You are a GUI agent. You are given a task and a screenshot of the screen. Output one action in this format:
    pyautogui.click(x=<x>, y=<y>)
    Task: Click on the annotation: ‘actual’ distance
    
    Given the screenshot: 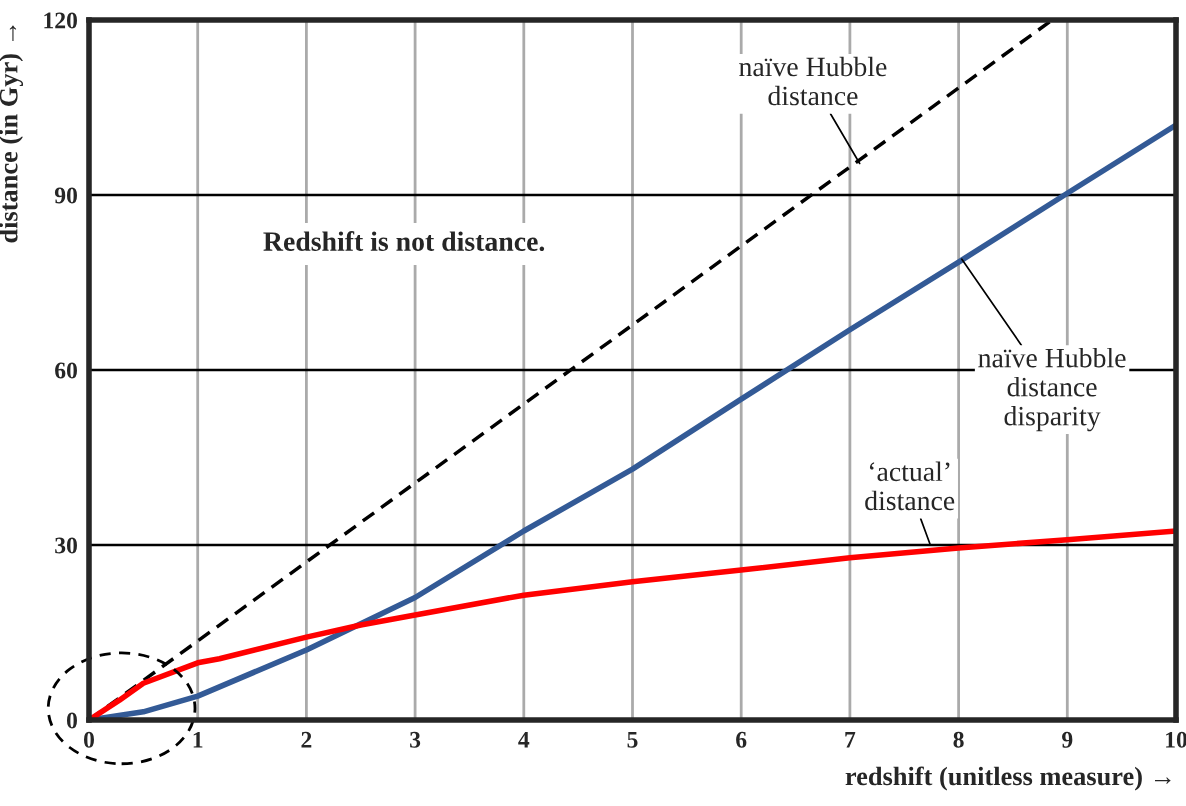 What is the action you would take?
    pyautogui.click(x=910, y=486)
    